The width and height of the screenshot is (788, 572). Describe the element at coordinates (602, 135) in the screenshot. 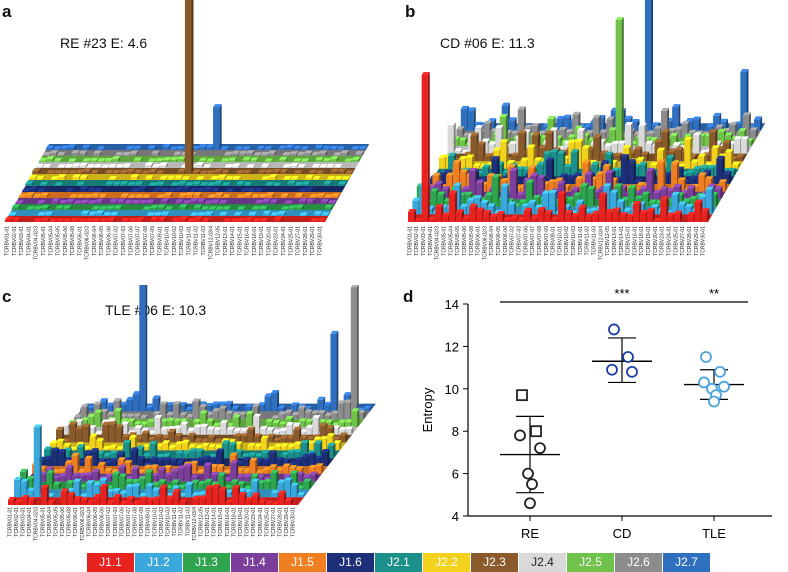

I see `bar-TCRBV09-01-J2.6` at that location.